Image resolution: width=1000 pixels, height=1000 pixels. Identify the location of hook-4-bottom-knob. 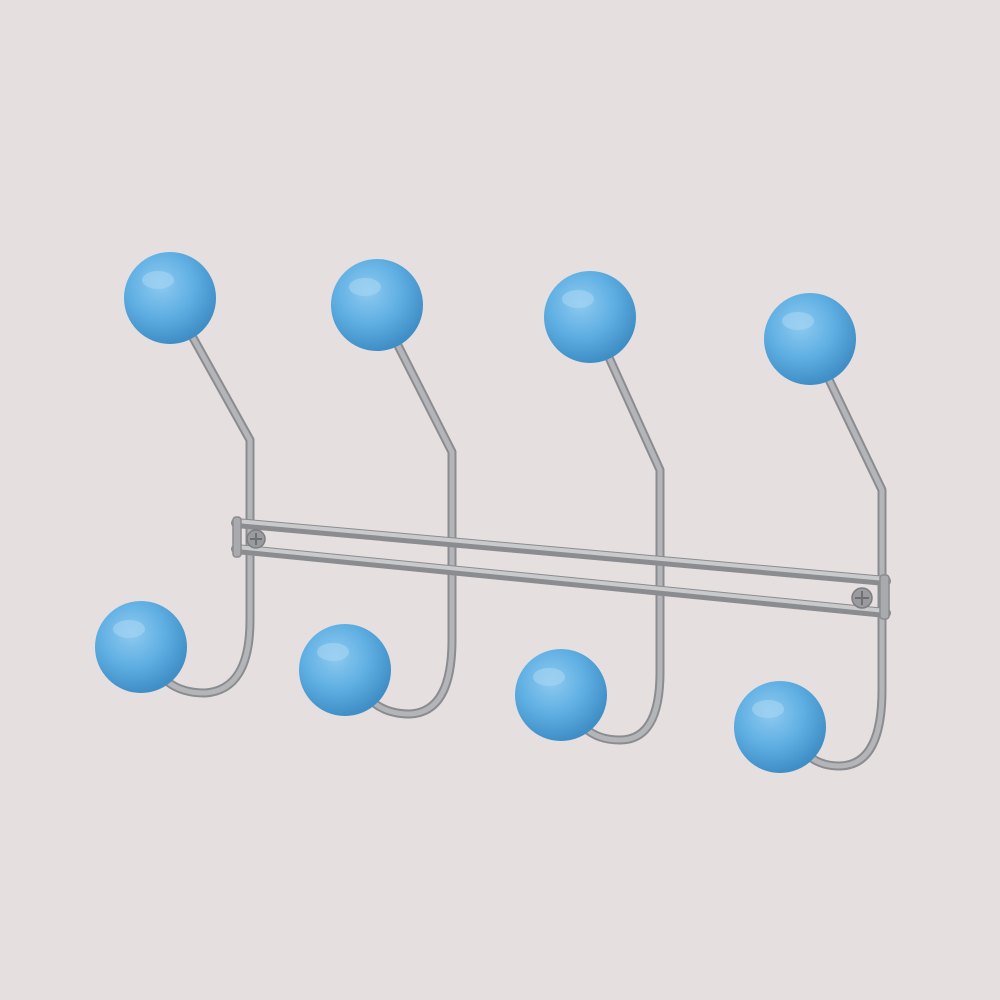
(780, 727).